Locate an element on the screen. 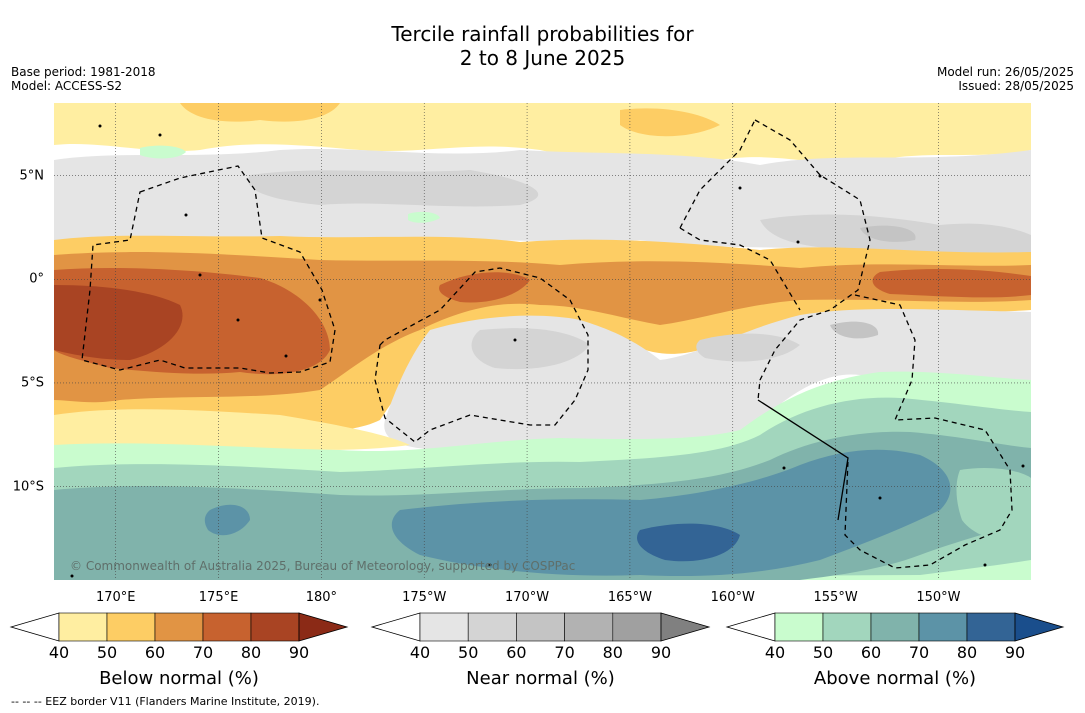 This screenshot has height=713, width=1085. lon-label-3: 175°W is located at coordinates (424, 597).